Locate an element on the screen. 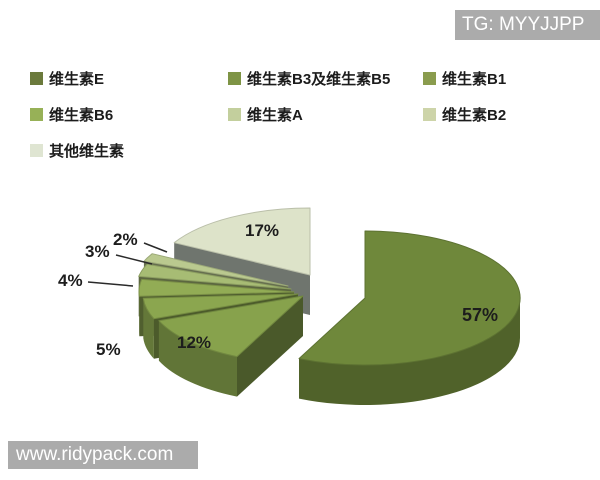  slice-label-17pct: 17% is located at coordinates (262, 230).